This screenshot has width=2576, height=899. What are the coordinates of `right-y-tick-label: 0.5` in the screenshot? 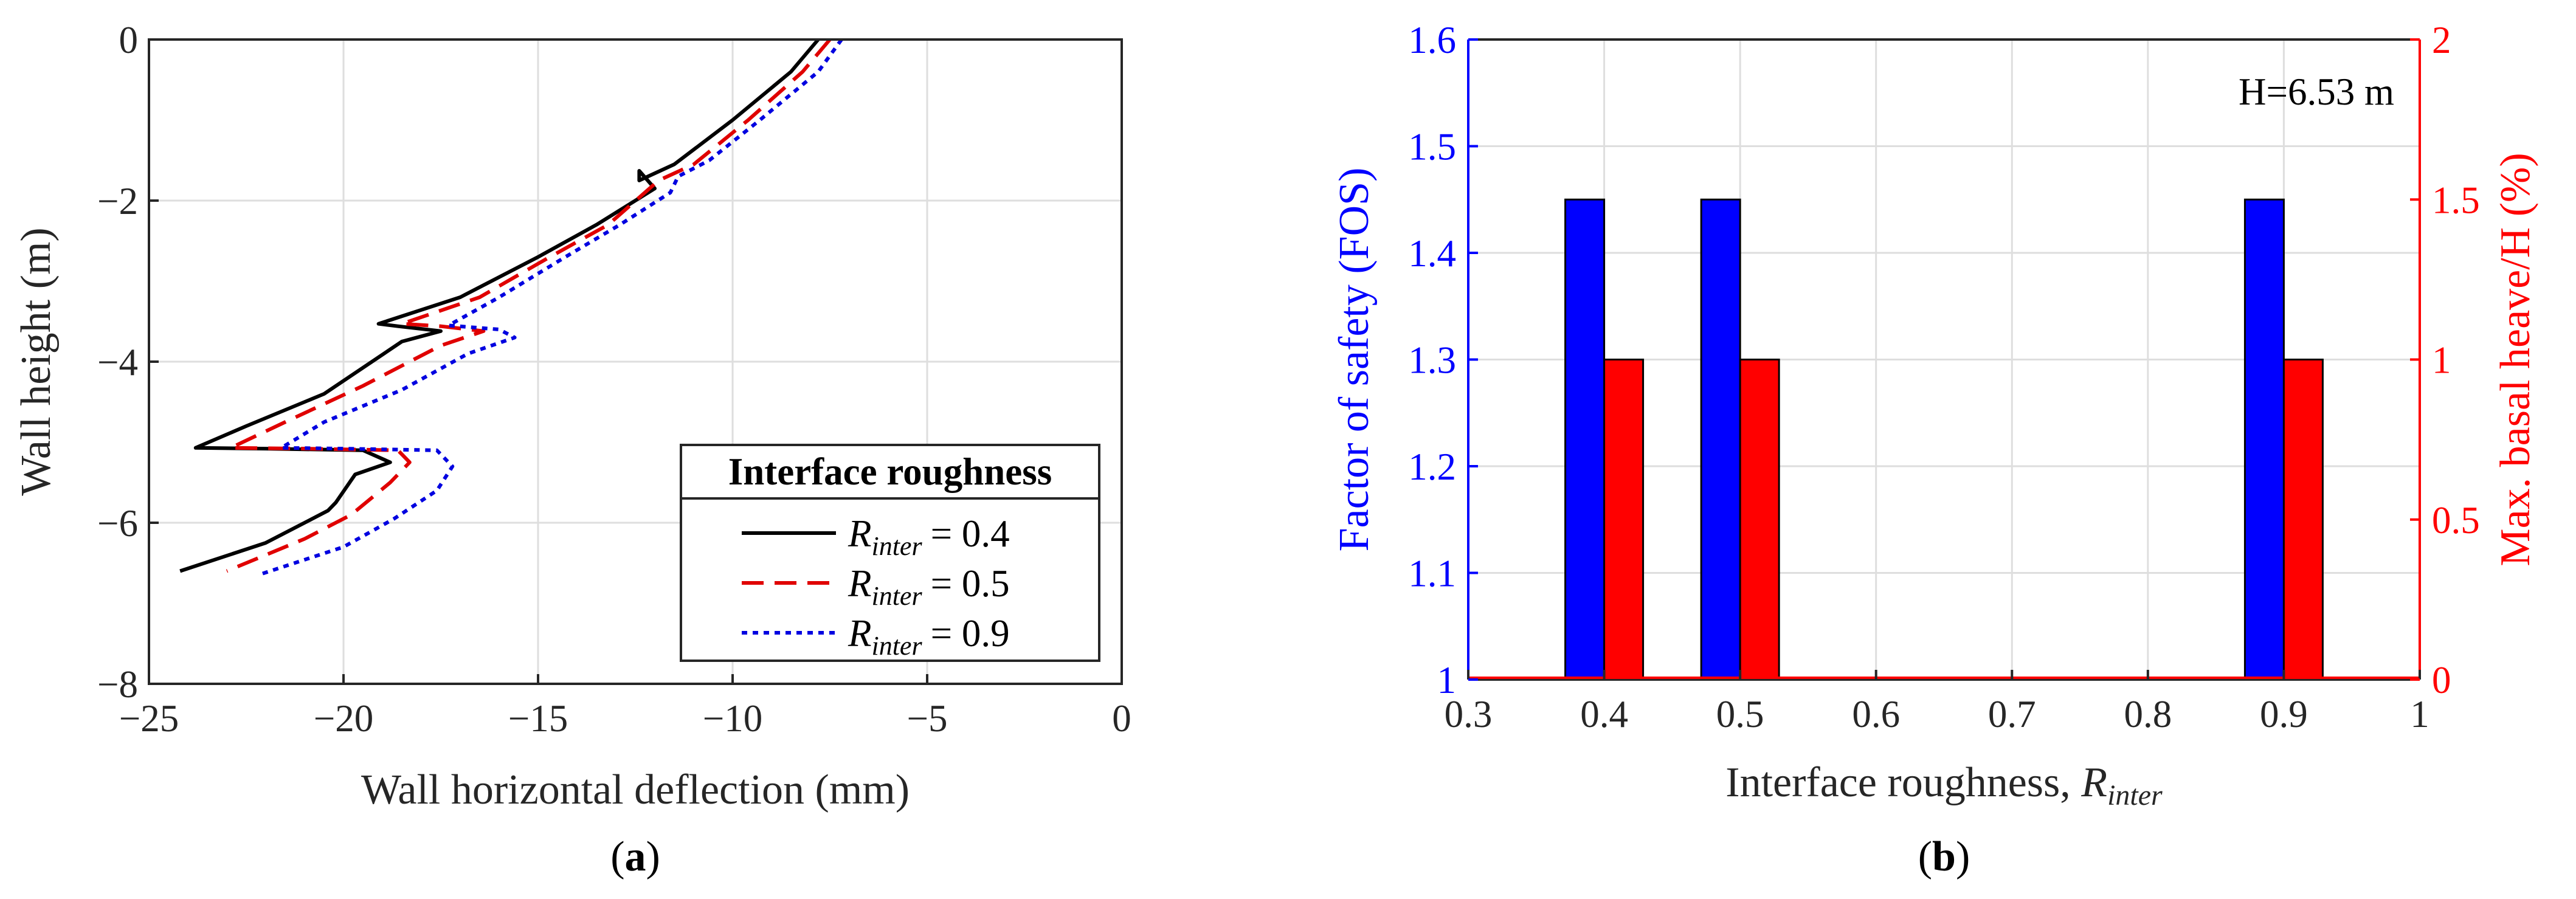 It's located at (2456, 520).